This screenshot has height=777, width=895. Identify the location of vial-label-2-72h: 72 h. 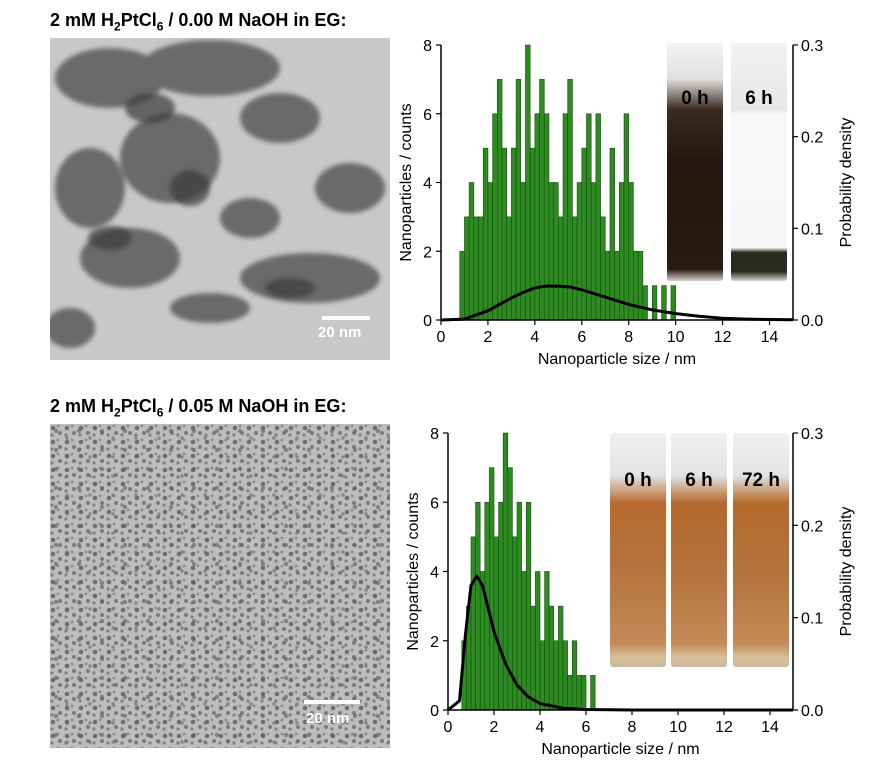
(761, 480).